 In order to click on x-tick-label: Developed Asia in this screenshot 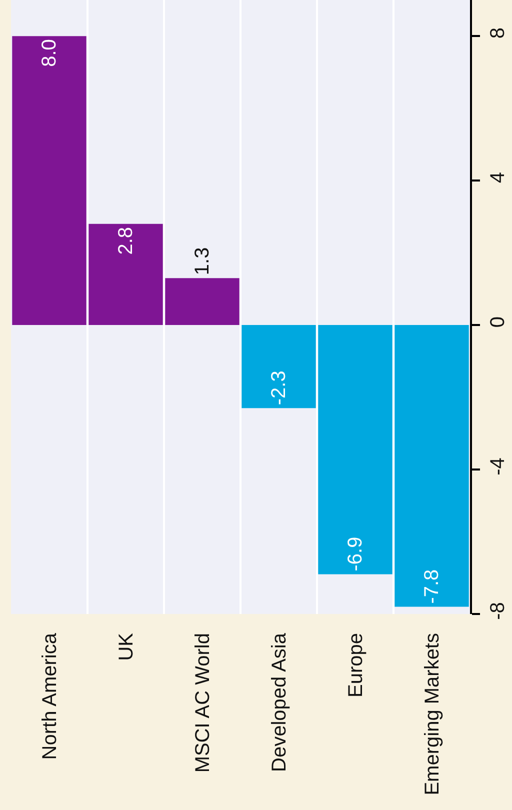, I will do `click(279, 702)`.